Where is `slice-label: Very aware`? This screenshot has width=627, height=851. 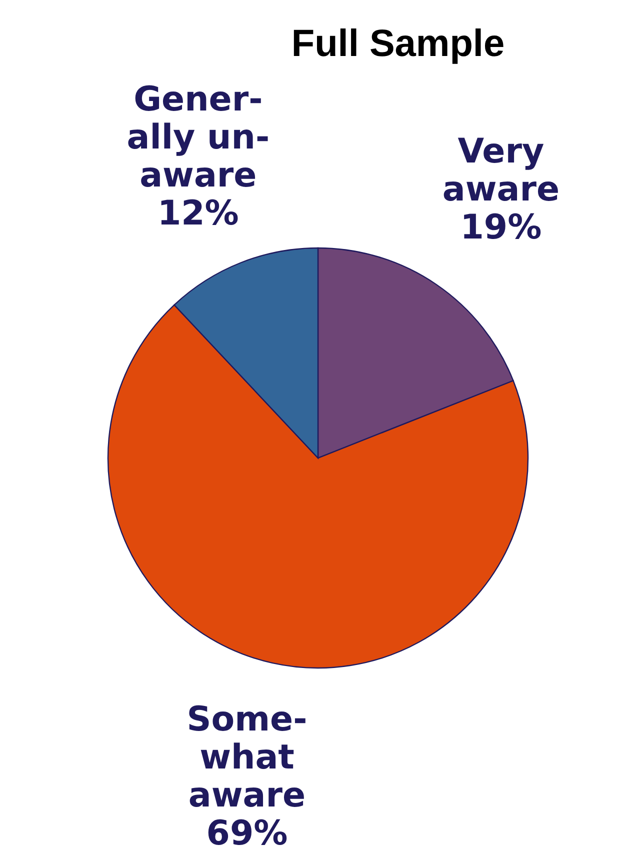
slice-label: Very aware is located at coordinates (501, 171).